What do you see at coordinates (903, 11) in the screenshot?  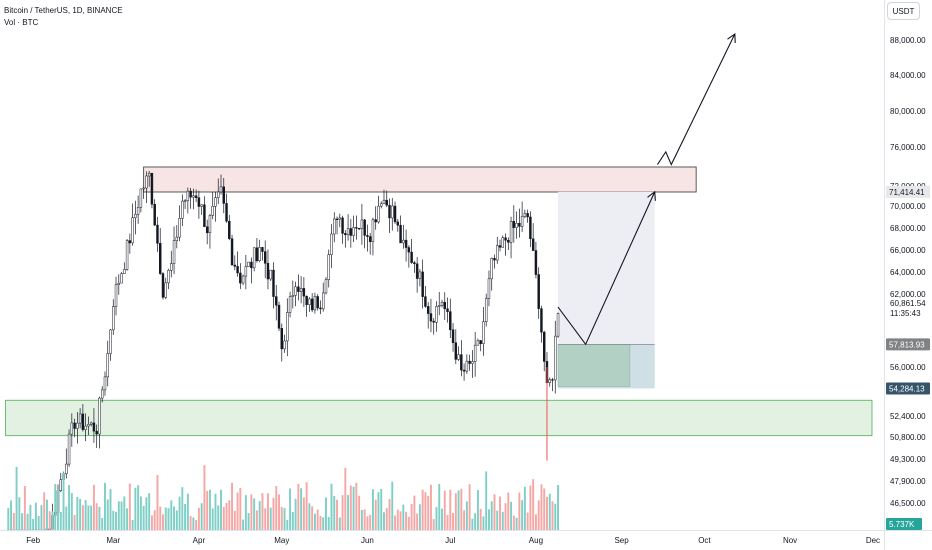 I see `currency-button: USDT` at bounding box center [903, 11].